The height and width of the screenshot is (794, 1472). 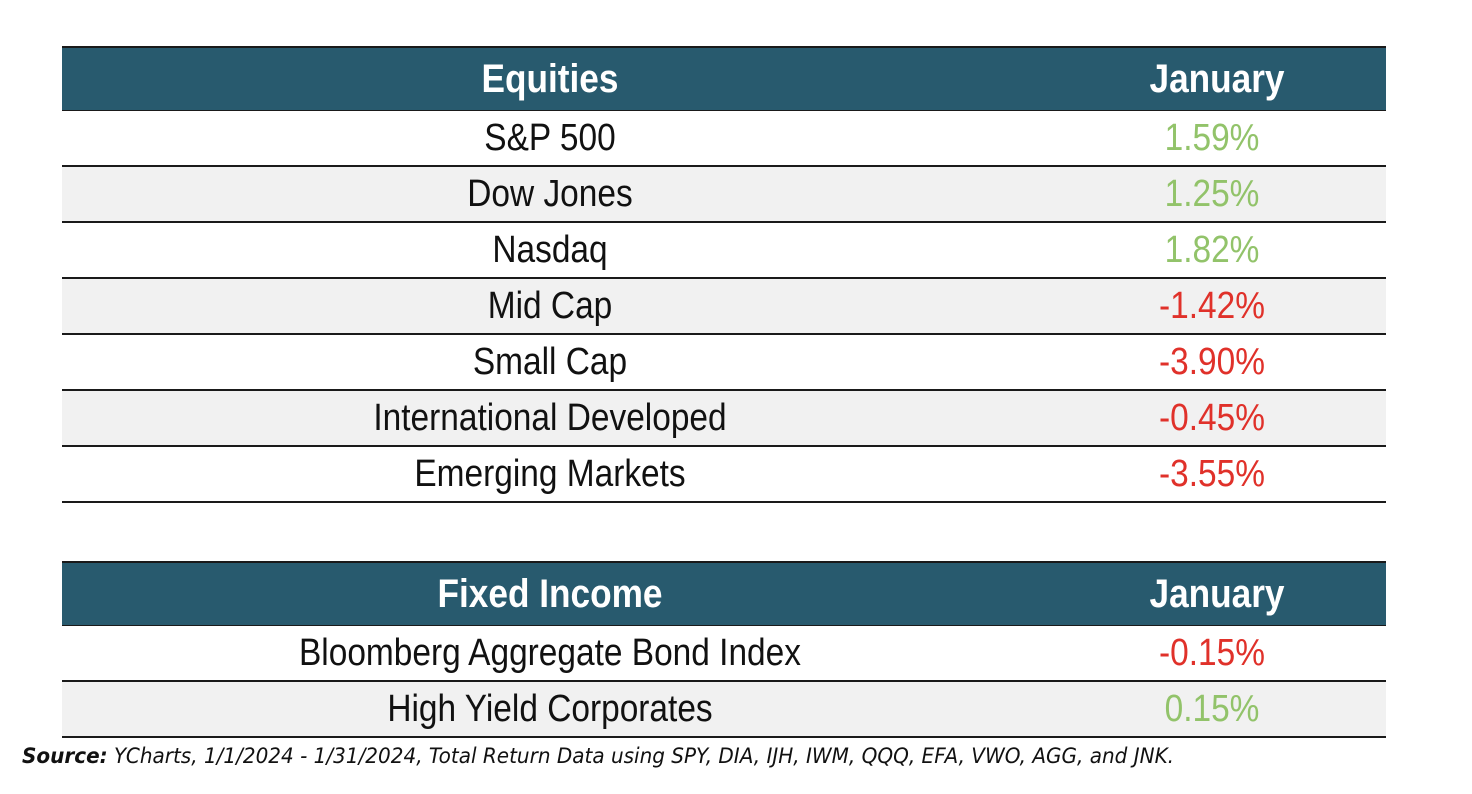 I want to click on fixed-income-header-row: Fixed Income January, so click(x=724, y=594).